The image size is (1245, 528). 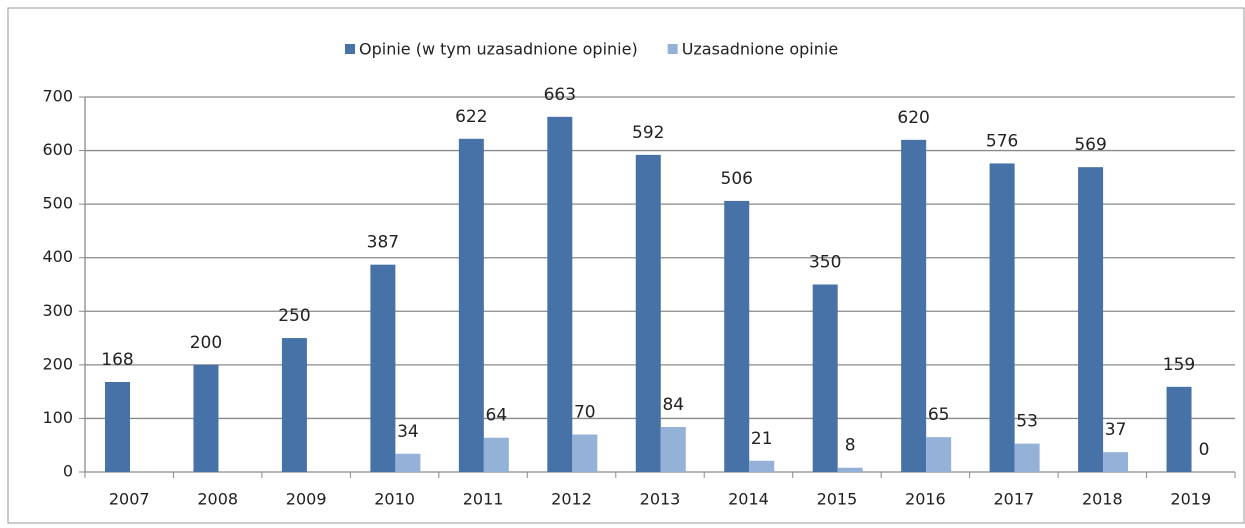 I want to click on x-tick-label: 2018, so click(x=1102, y=499).